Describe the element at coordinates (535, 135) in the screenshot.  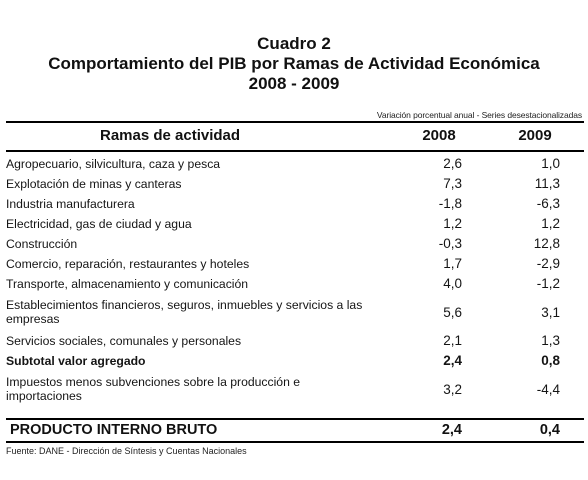
I see `header-2009: 2009` at that location.